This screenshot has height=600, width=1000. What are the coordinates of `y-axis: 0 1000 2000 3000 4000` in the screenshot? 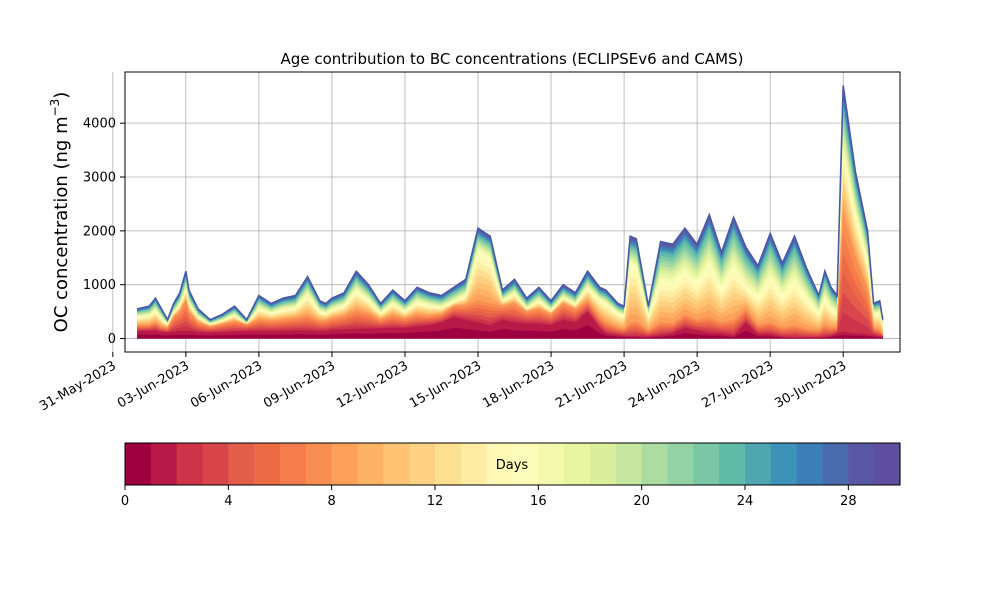 It's located at (104, 232).